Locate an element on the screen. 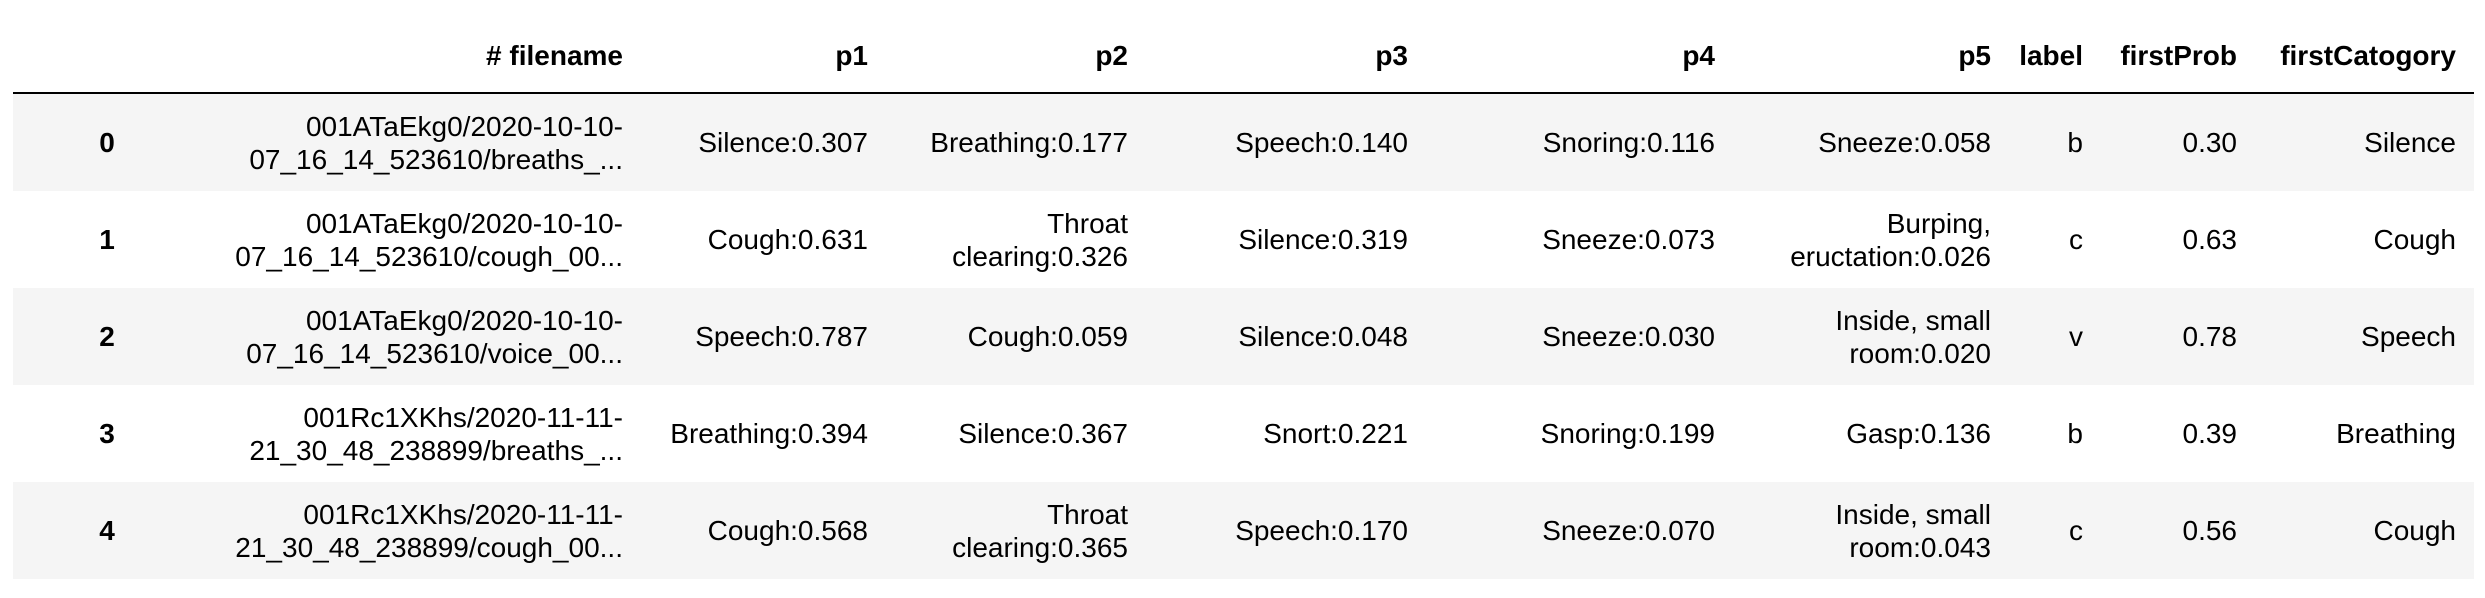 The height and width of the screenshot is (598, 2485). cell-p5-text: Inside, small room:0.043 is located at coordinates (1913, 530).